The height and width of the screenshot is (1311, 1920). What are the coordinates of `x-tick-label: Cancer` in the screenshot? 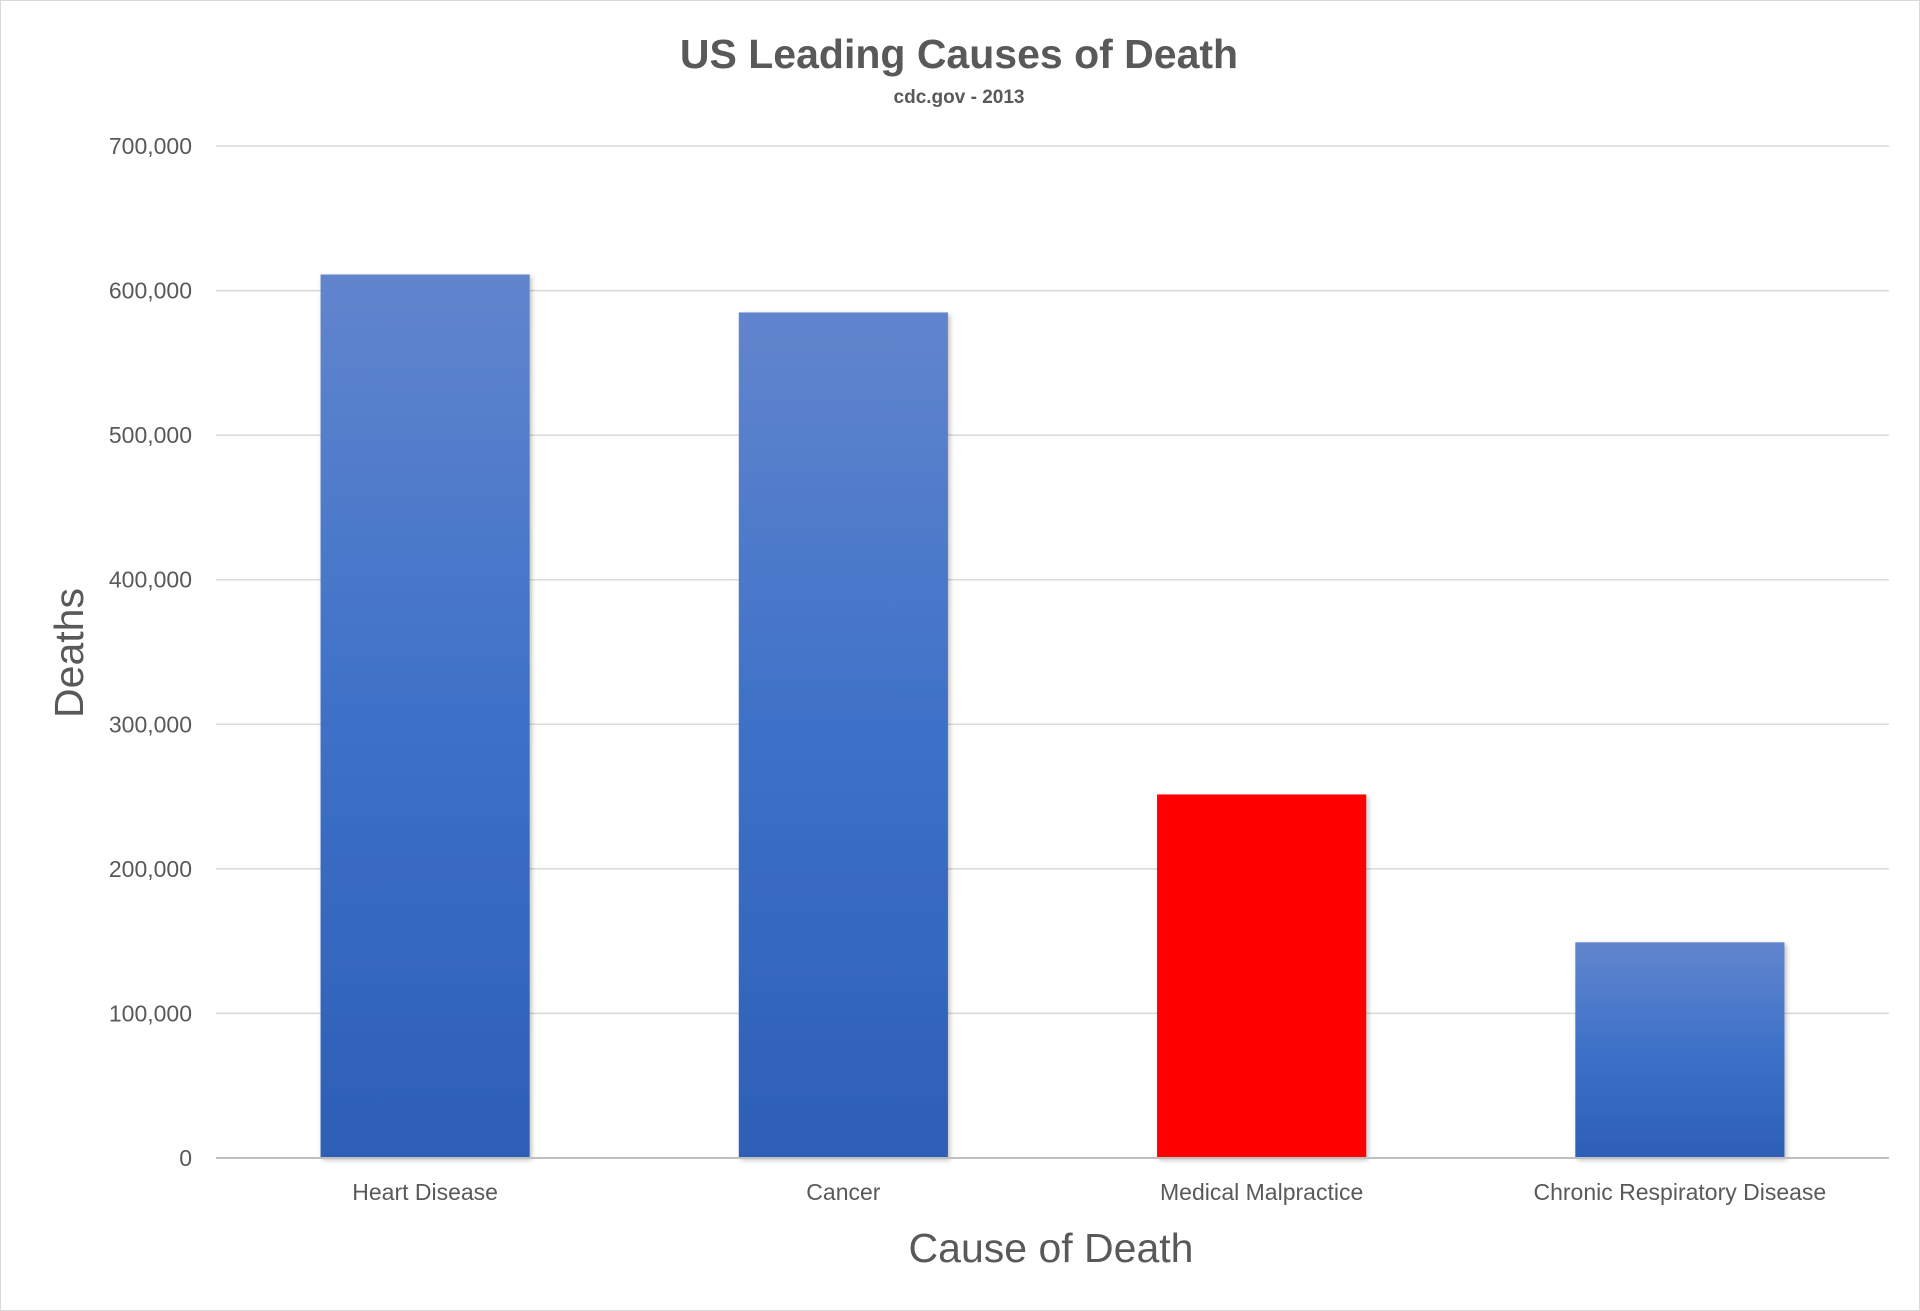 It's located at (843, 1192).